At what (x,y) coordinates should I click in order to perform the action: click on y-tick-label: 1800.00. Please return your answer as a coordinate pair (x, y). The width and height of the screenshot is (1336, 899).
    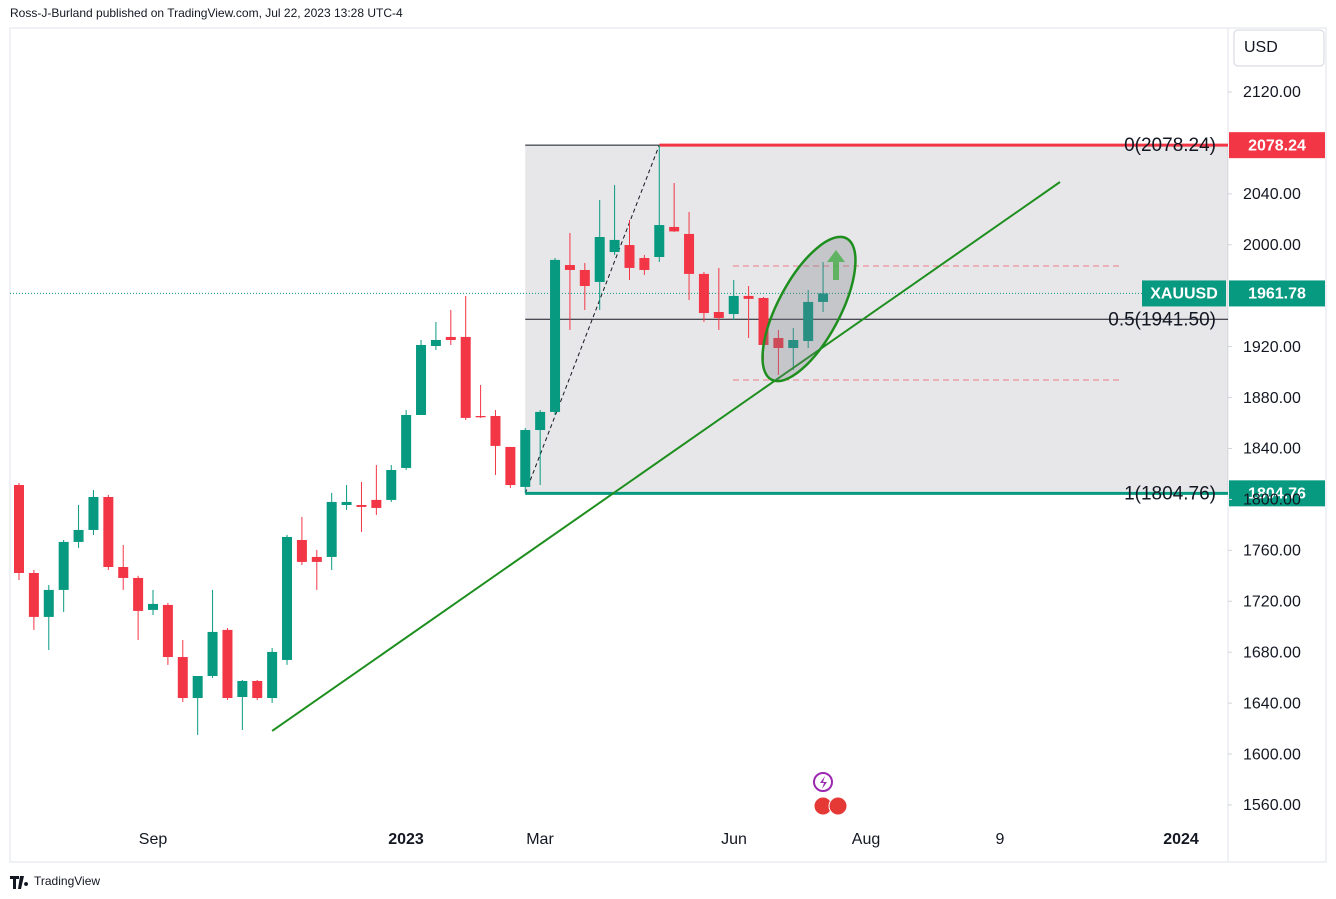
    Looking at the image, I should click on (1272, 500).